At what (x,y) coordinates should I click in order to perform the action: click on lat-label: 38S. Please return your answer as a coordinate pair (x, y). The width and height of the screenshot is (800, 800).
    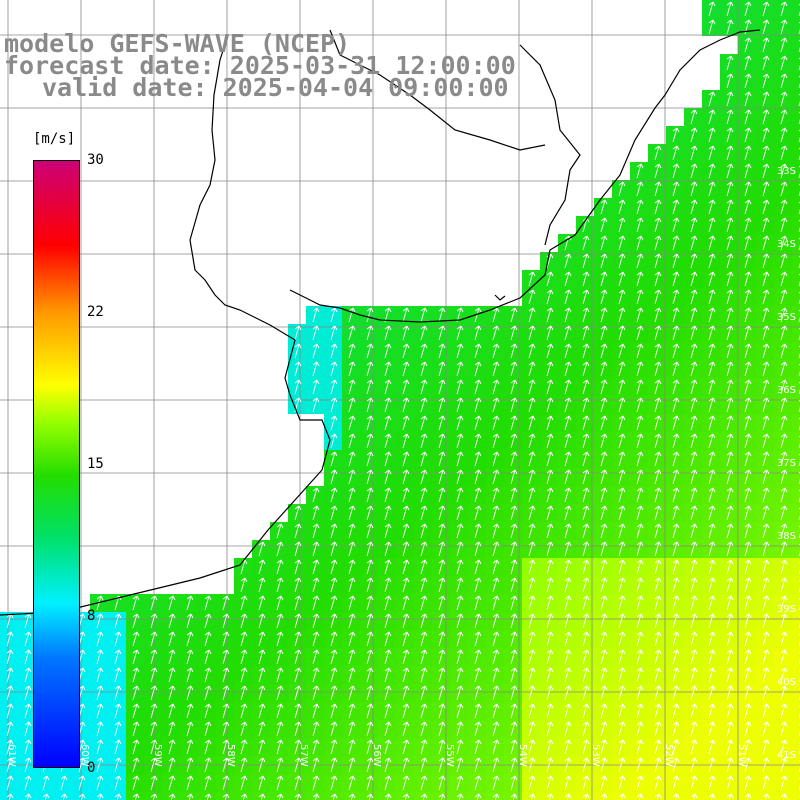
    Looking at the image, I should click on (786, 536).